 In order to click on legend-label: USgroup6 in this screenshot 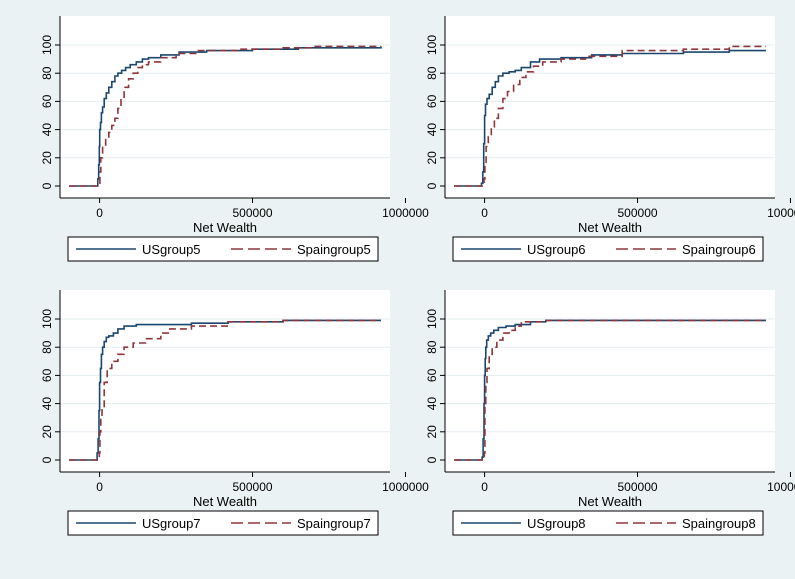, I will do `click(556, 249)`.